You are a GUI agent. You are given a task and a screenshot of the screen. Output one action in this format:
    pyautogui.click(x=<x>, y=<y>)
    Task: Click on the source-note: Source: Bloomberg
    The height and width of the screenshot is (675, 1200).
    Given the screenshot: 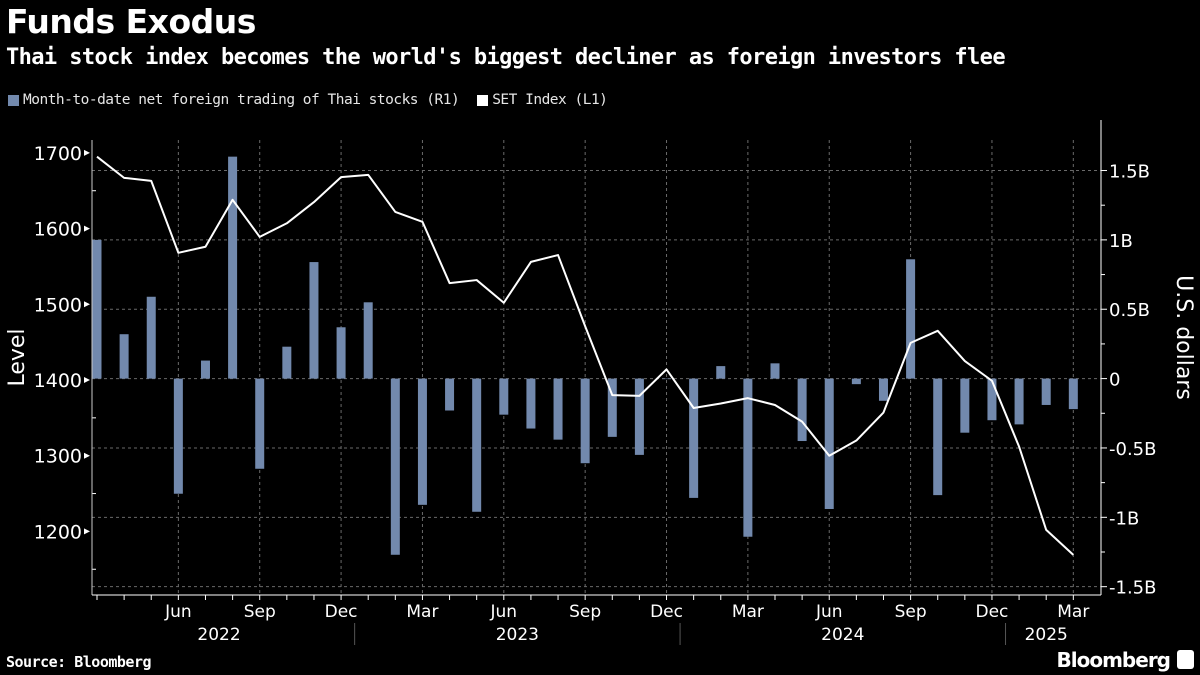 What is the action you would take?
    pyautogui.click(x=79, y=662)
    